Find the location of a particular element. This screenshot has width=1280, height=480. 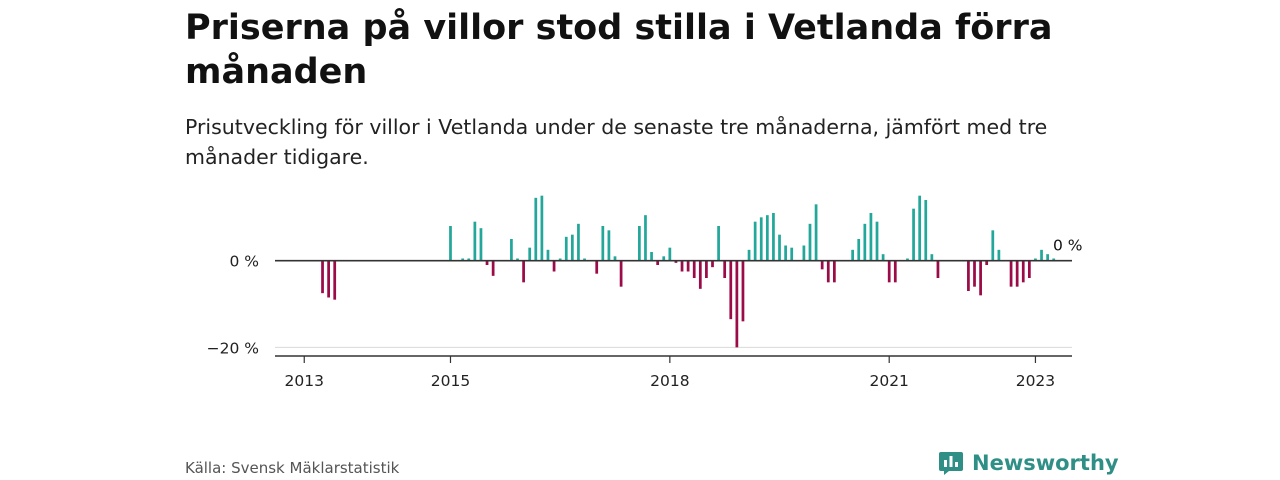

x-tick-label: 2015 is located at coordinates (450, 381).